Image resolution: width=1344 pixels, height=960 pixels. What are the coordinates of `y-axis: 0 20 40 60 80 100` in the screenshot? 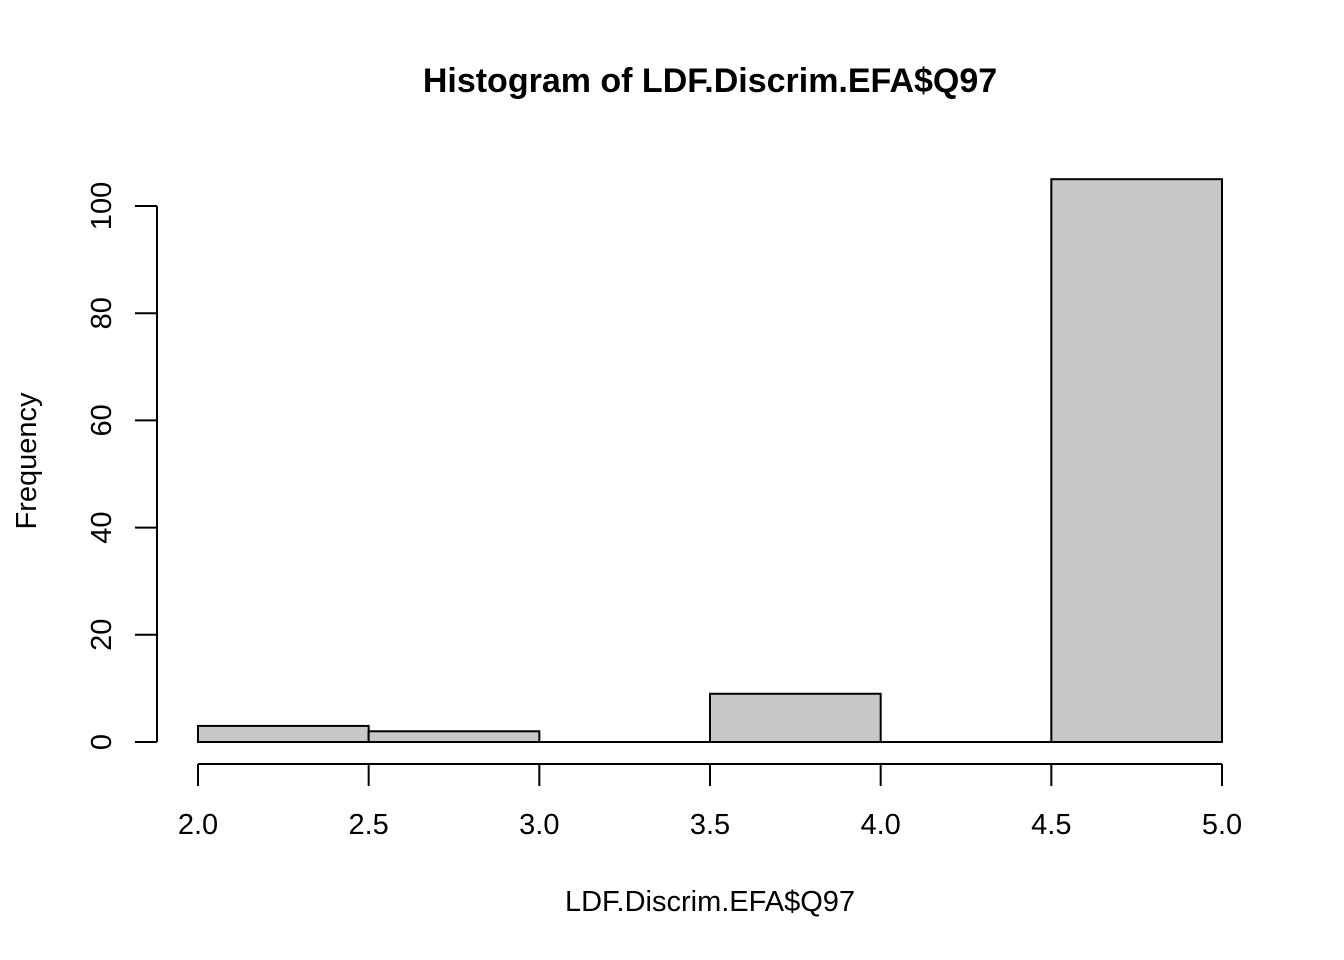 It's located at (122, 466).